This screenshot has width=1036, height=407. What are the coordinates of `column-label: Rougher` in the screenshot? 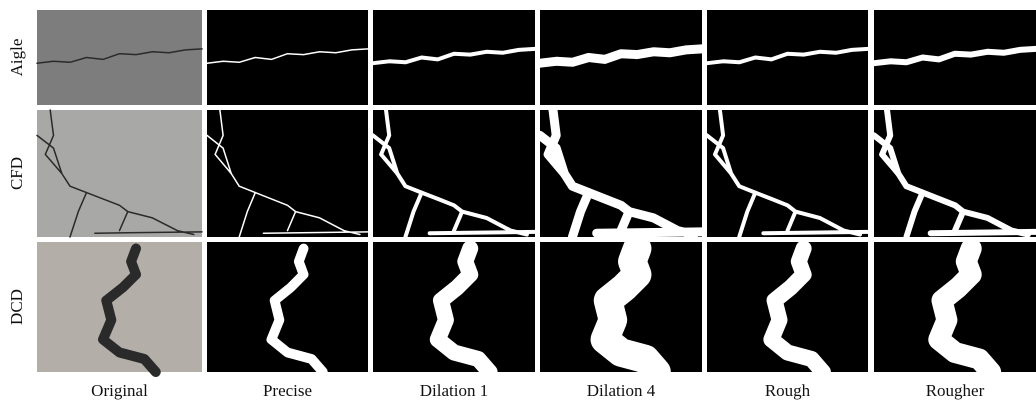 It's located at (955, 390).